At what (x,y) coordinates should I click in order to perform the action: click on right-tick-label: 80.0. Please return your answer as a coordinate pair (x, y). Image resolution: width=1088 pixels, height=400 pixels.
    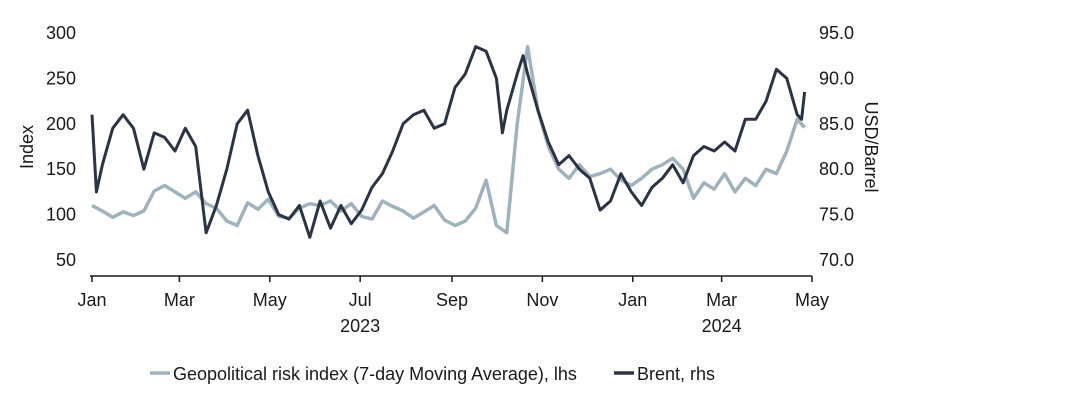
    Looking at the image, I should click on (836, 169).